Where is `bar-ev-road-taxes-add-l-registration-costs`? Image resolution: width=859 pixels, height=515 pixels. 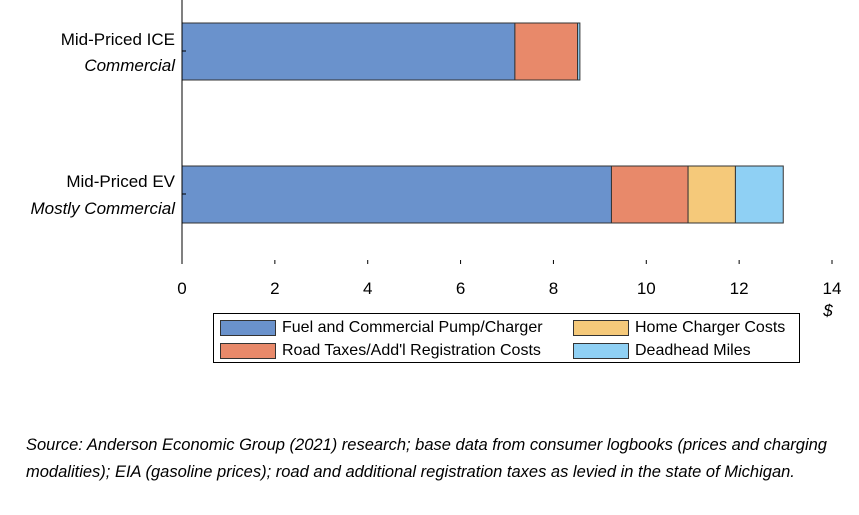
bar-ev-road-taxes-add-l-registration-costs is located at coordinates (649, 194).